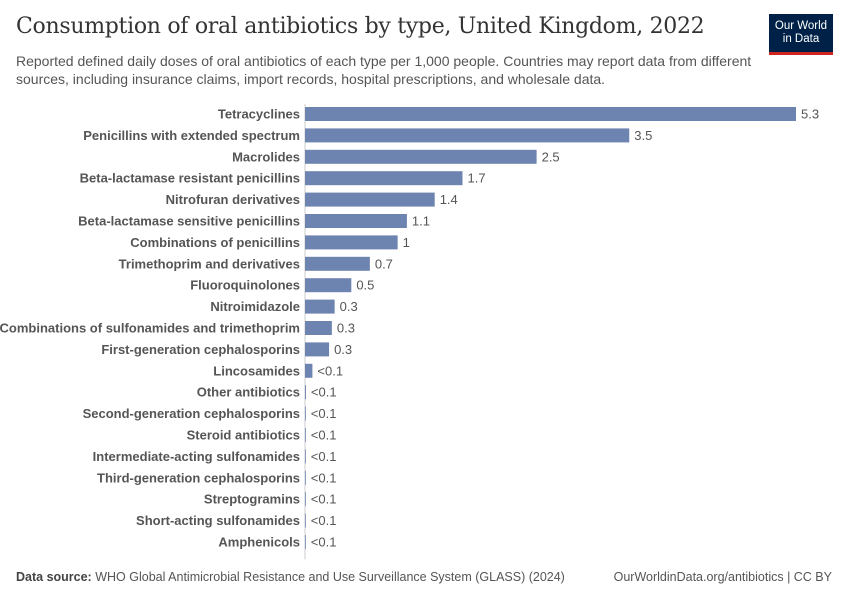 The width and height of the screenshot is (850, 600). Describe the element at coordinates (54, 577) in the screenshot. I see `source-label: Data source:` at that location.